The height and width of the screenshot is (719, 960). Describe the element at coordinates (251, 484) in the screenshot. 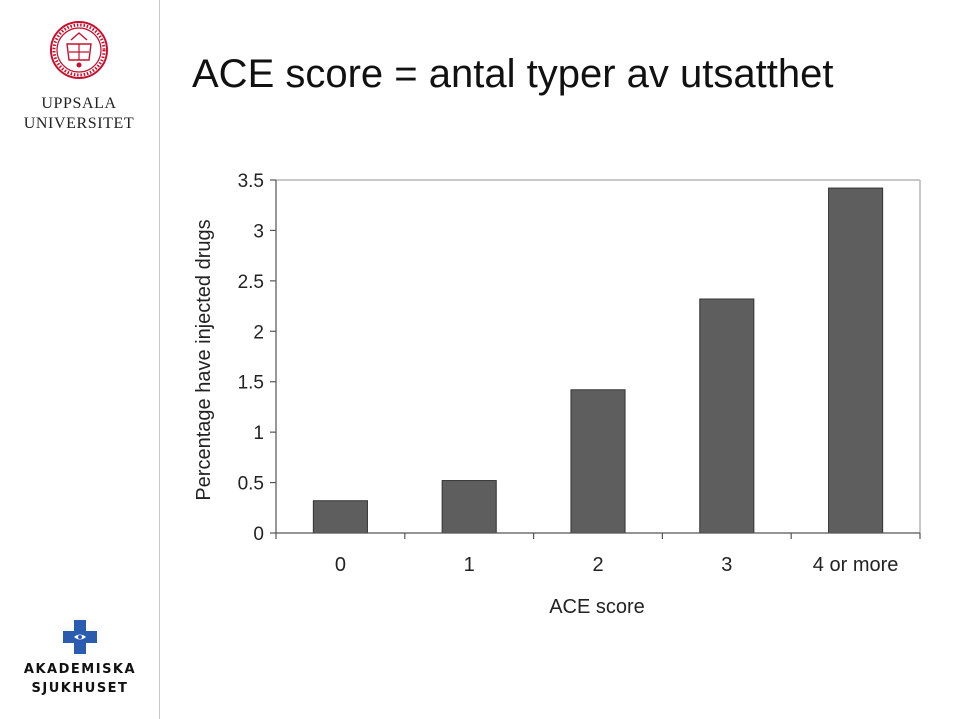

I see `y-tick-label: 0.5` at that location.